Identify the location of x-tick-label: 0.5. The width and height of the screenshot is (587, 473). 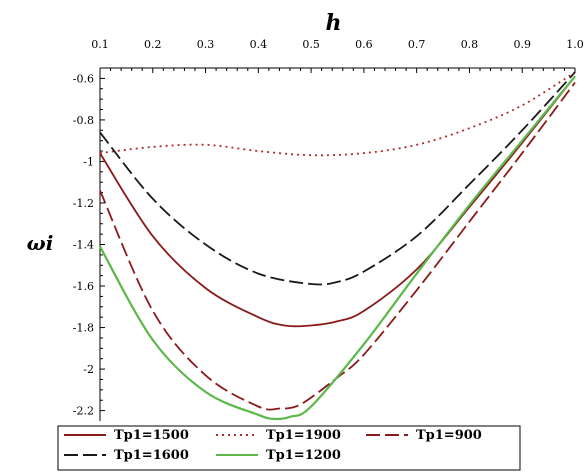
(311, 44).